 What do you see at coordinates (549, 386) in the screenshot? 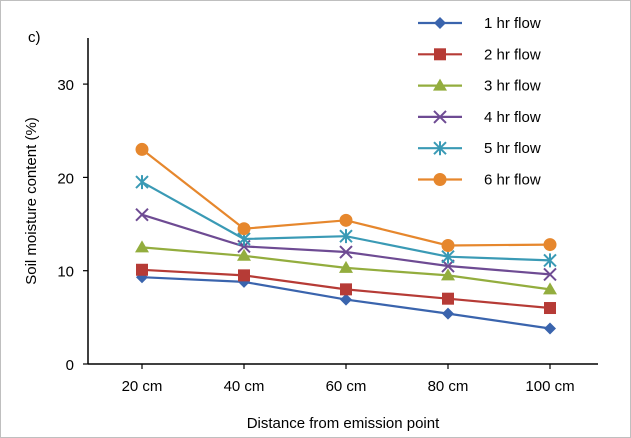
I see `x-tick-label: 100 cm` at bounding box center [549, 386].